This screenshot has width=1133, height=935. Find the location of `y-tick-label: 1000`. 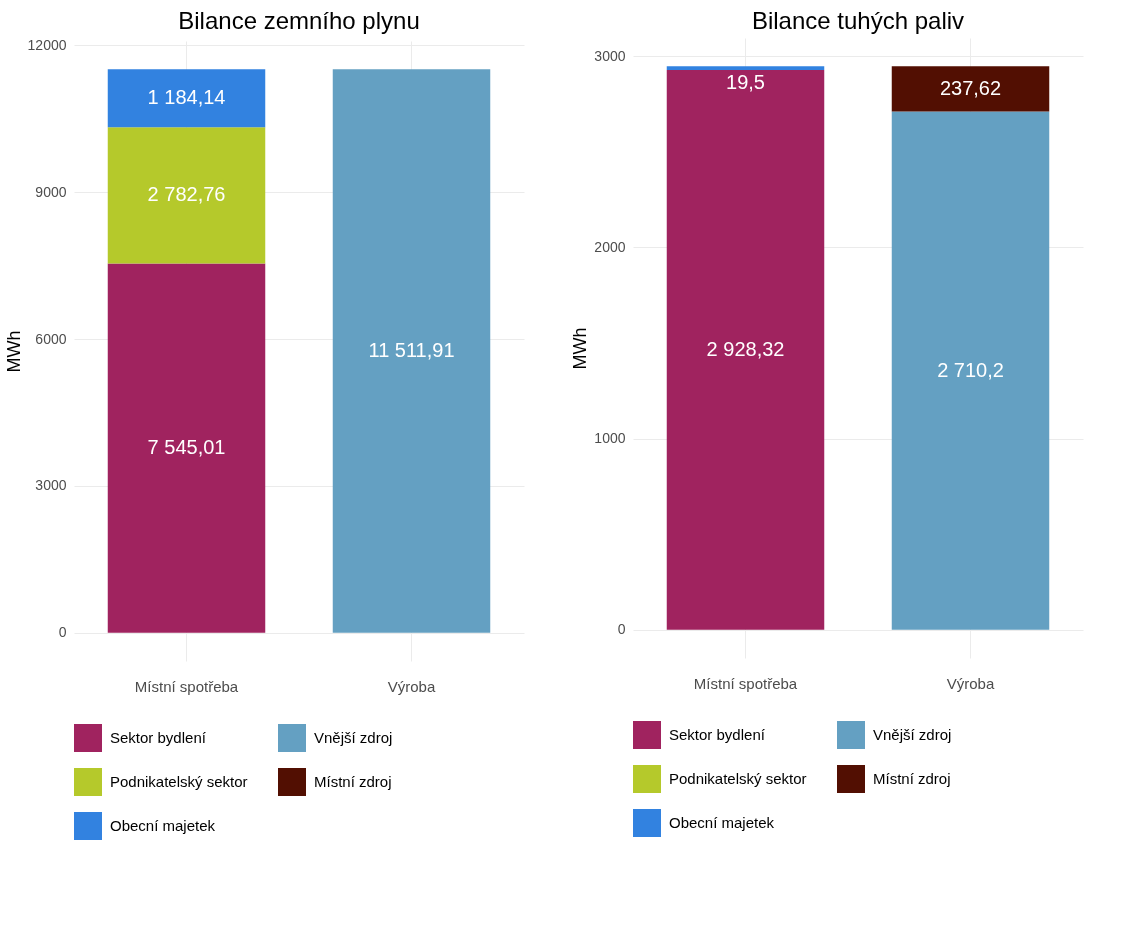

y-tick-label: 1000 is located at coordinates (610, 438).